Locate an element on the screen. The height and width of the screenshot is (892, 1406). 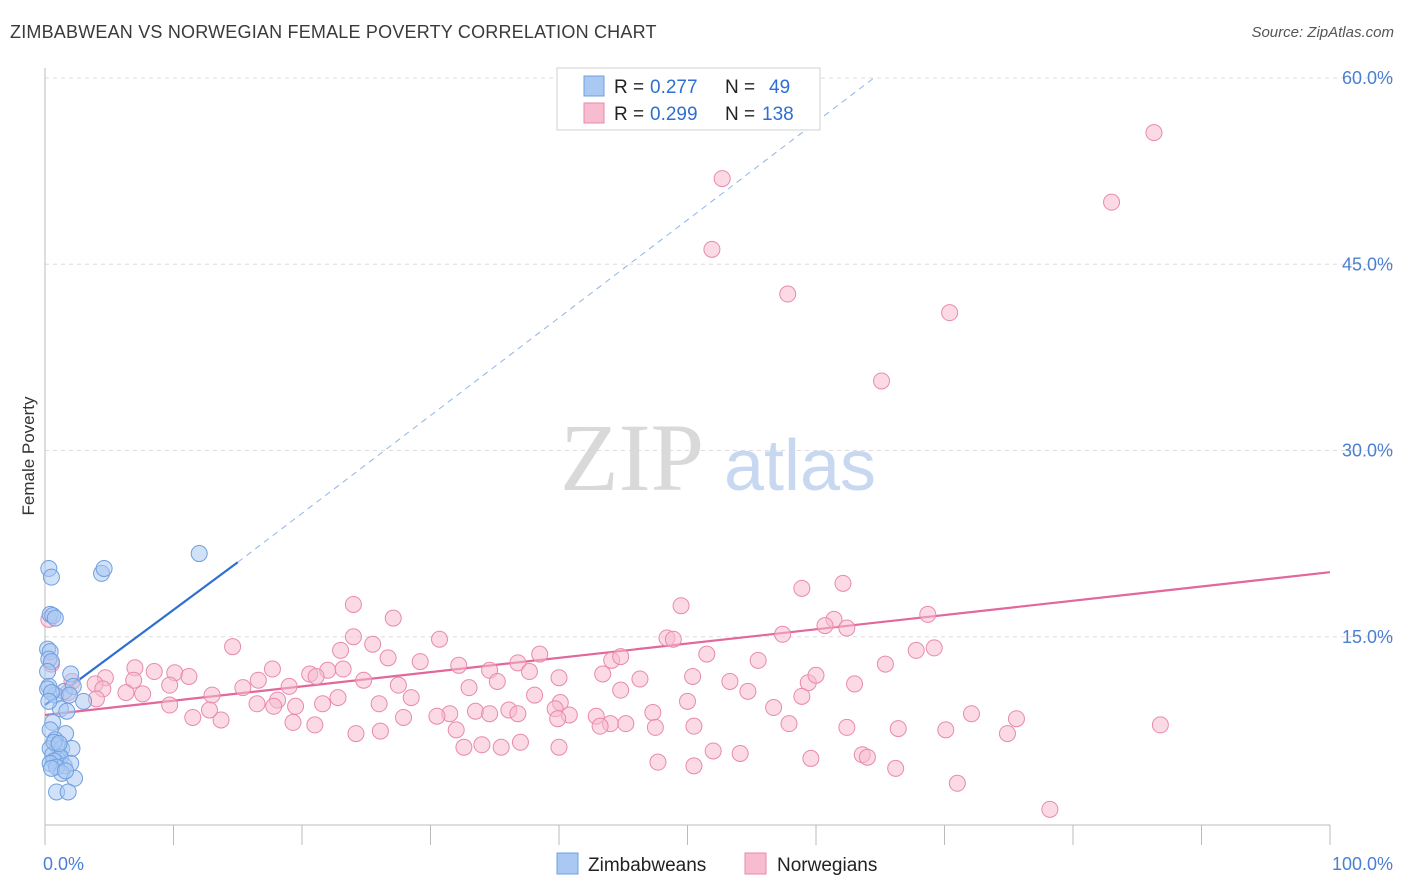
legend-swatch-zimbabweans is located at coordinates (594, 86).